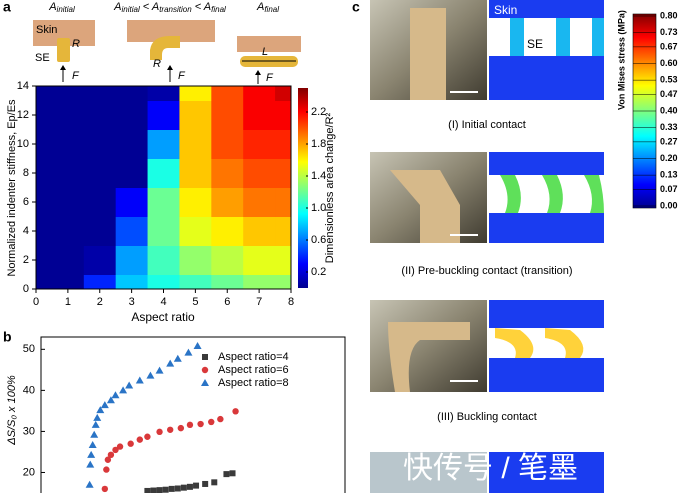 This screenshot has width=685, height=498. Describe the element at coordinates (669, 141) in the screenshot. I see `colorbar-tick-label: 0.27` at that location.